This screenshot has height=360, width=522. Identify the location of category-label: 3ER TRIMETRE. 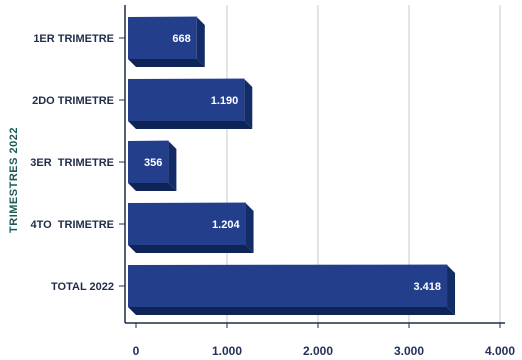
(72, 163).